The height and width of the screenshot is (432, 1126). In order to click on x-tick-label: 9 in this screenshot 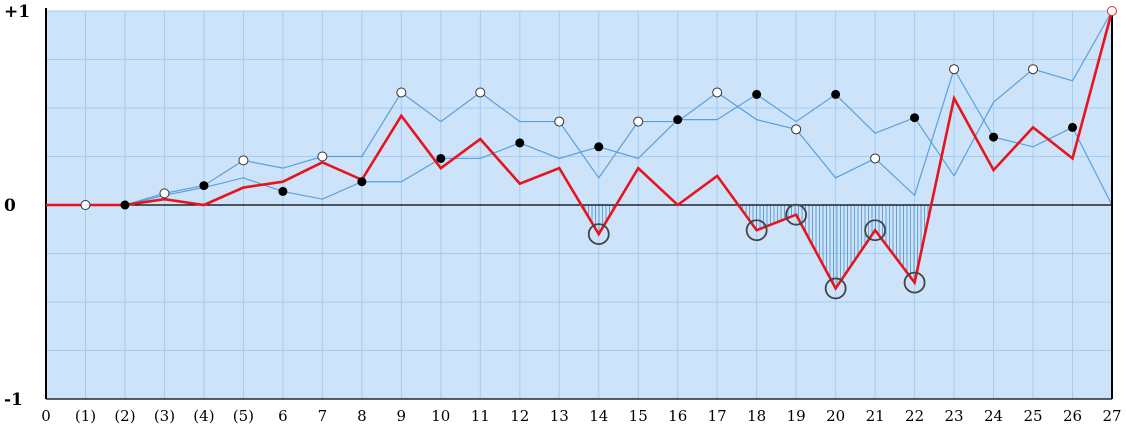, I will do `click(402, 416)`.